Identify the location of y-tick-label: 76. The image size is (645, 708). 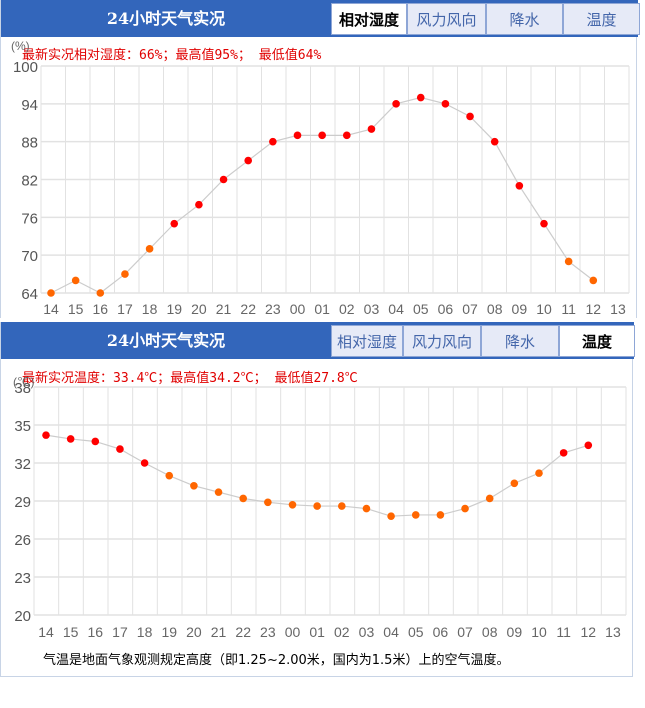
(29, 218).